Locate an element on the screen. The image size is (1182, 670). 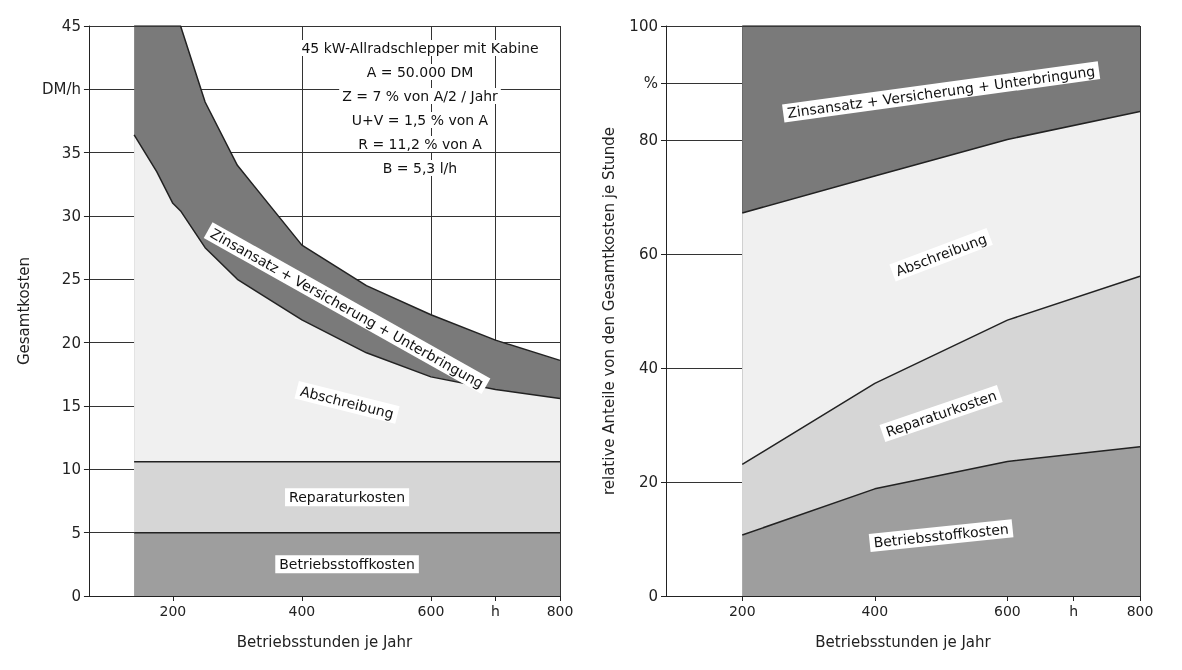
series-label: Reparaturkosten is located at coordinates (347, 497).